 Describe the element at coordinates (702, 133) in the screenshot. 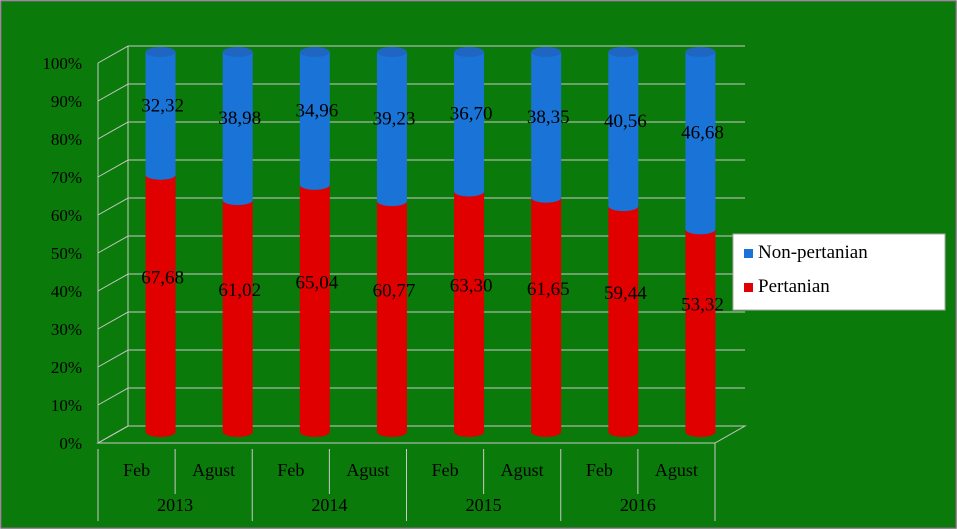

I see `data-label-non-pertanian: 46,68` at that location.